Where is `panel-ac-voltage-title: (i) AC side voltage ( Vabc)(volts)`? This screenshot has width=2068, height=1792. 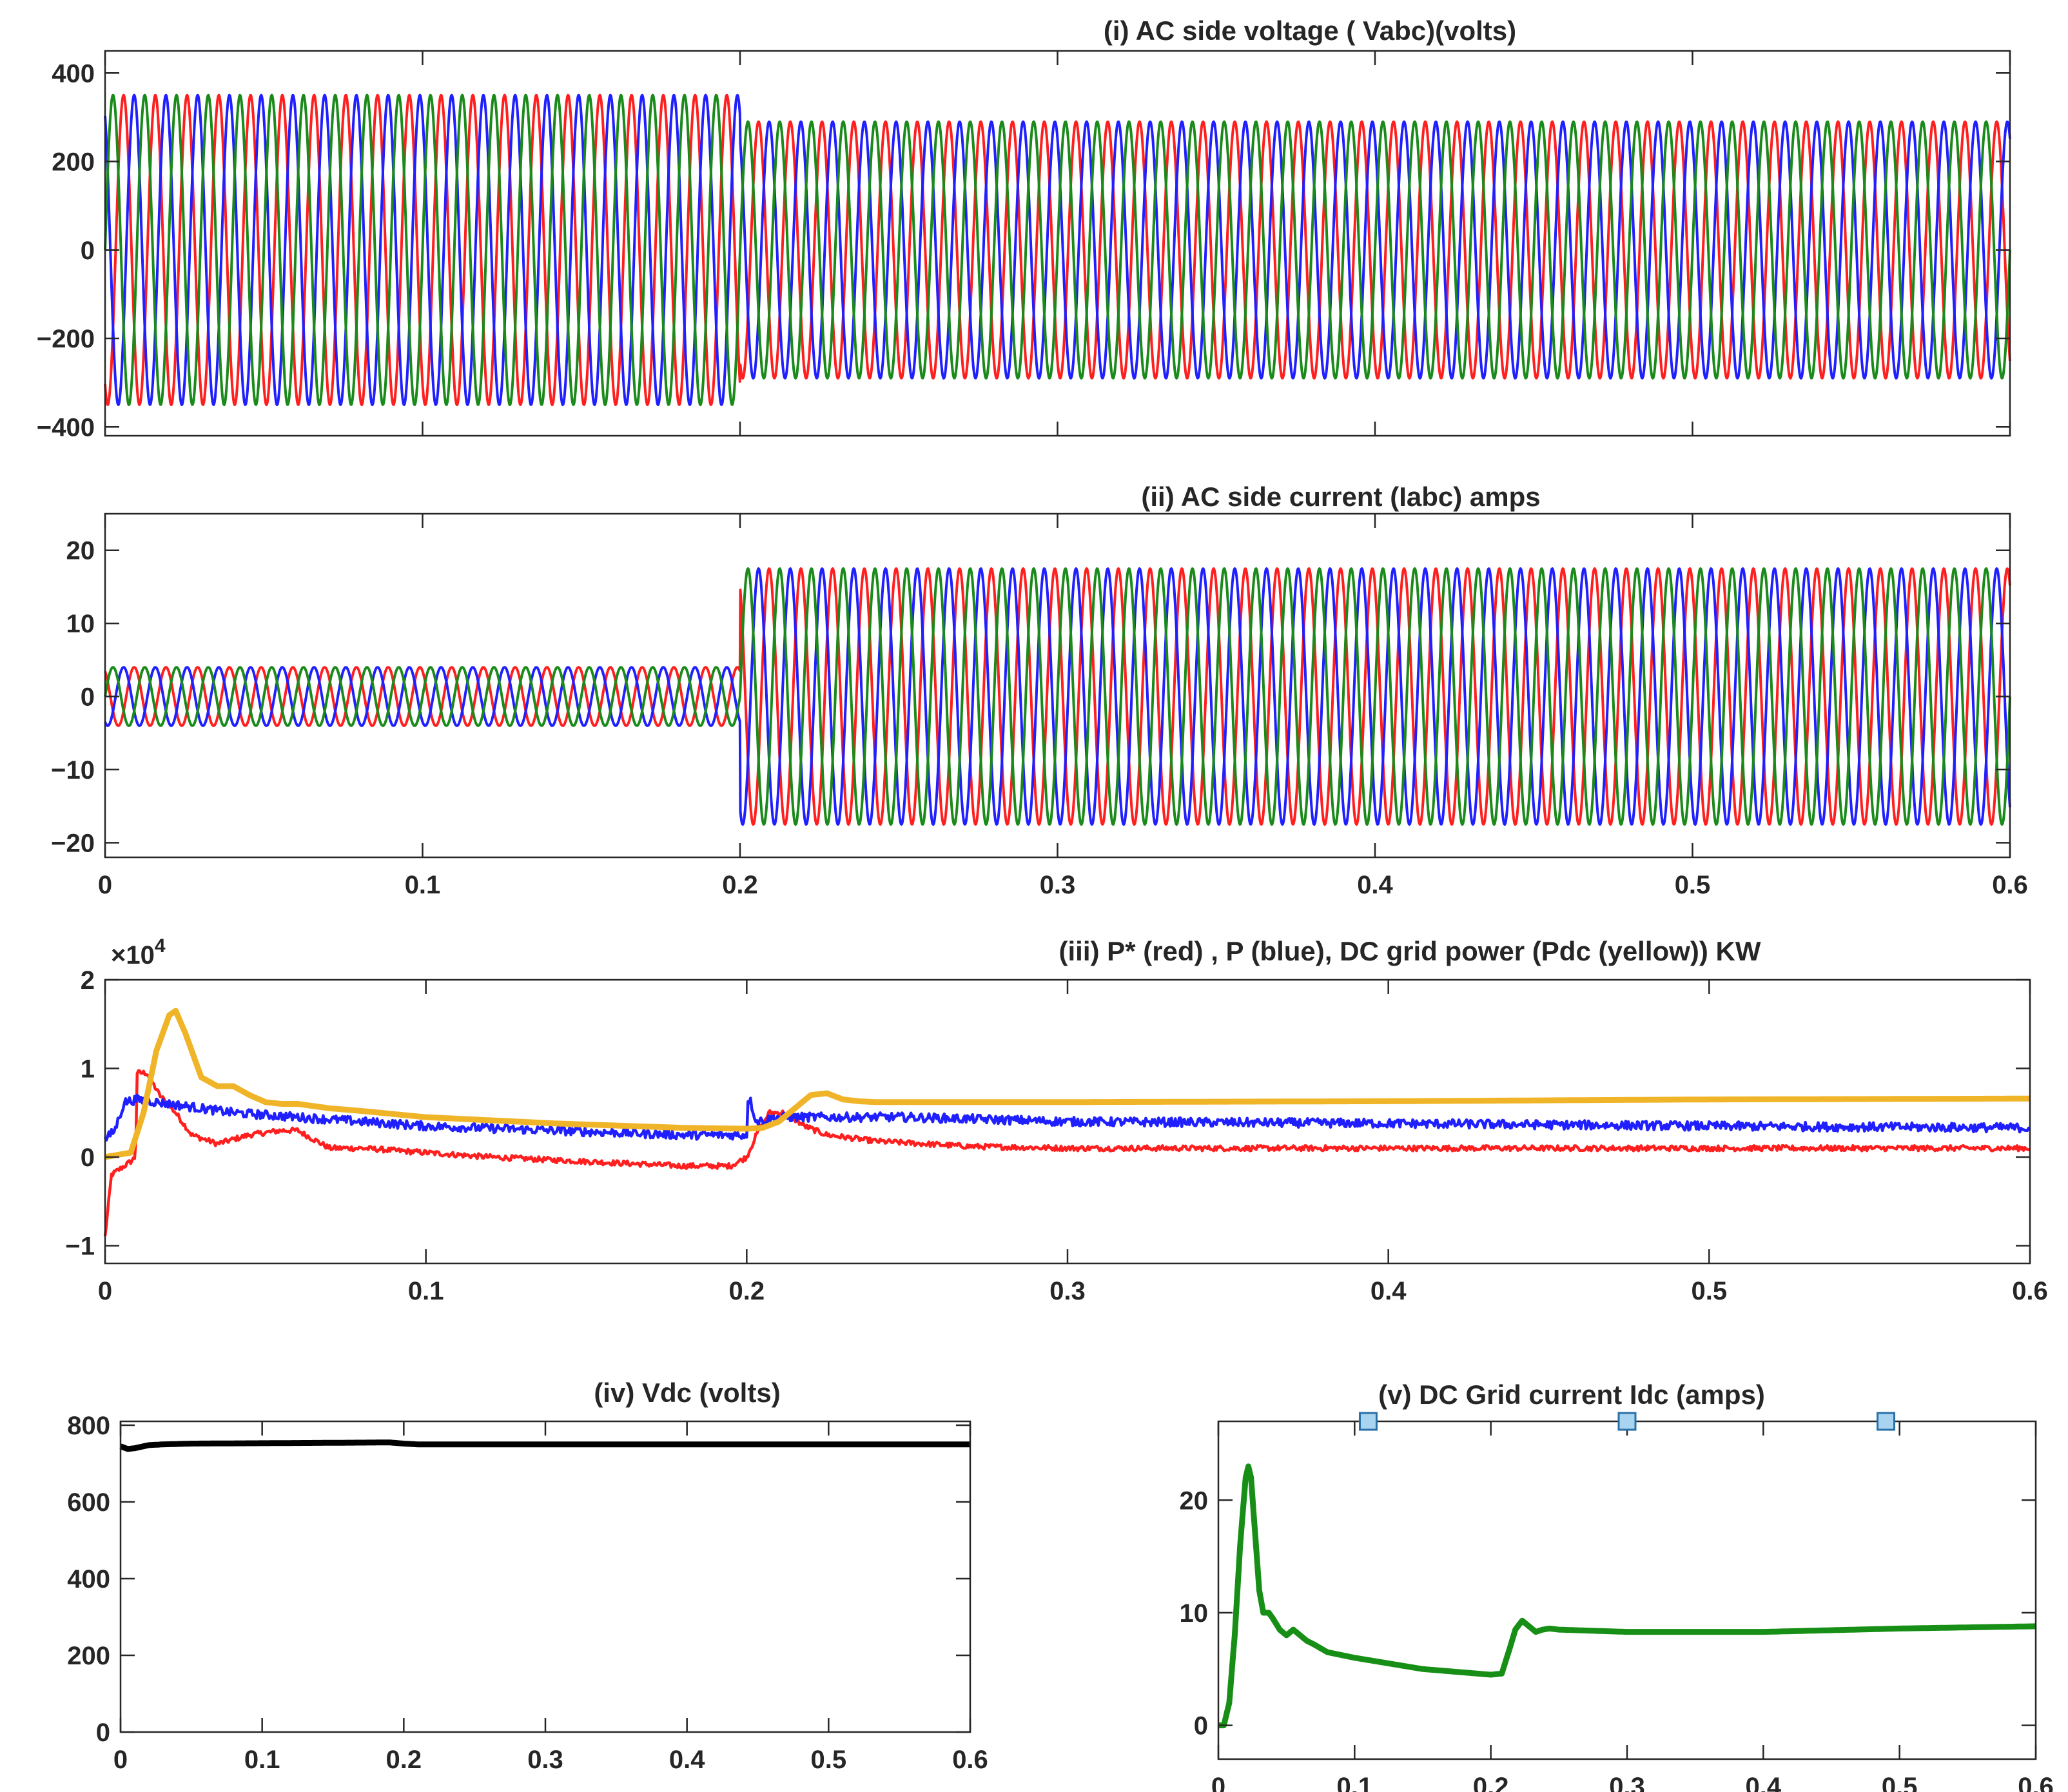
panel-ac-voltage-title: (i) AC side voltage ( Vabc)(volts) is located at coordinates (1310, 30).